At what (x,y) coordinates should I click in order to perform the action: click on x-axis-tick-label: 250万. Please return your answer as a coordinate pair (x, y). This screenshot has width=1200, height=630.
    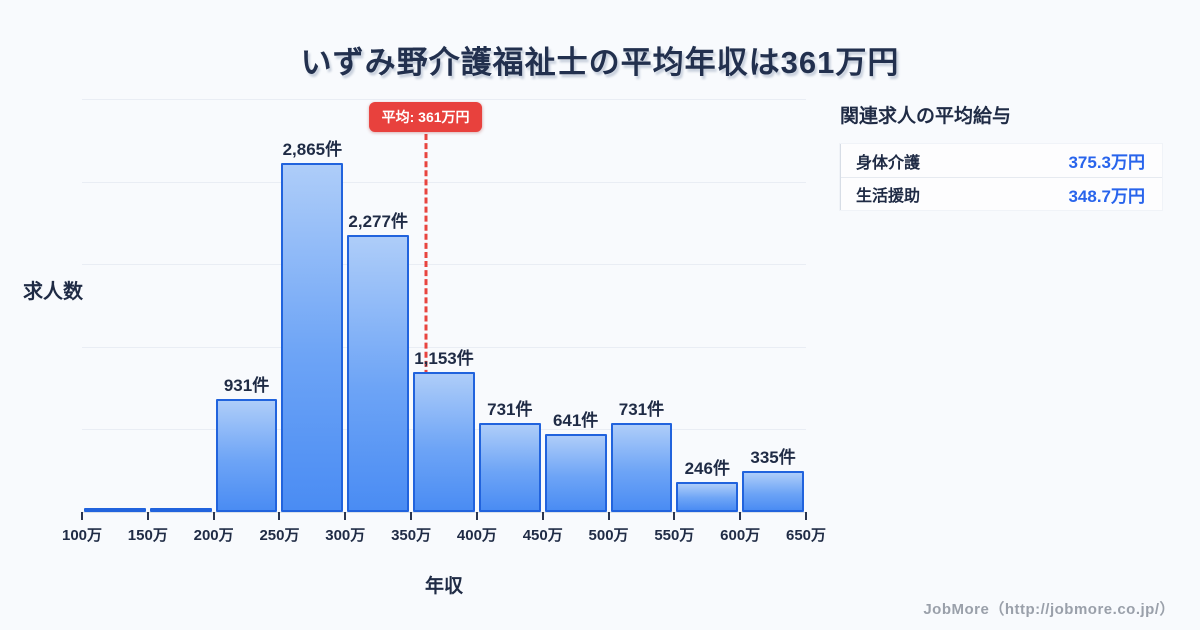
    Looking at the image, I should click on (279, 535).